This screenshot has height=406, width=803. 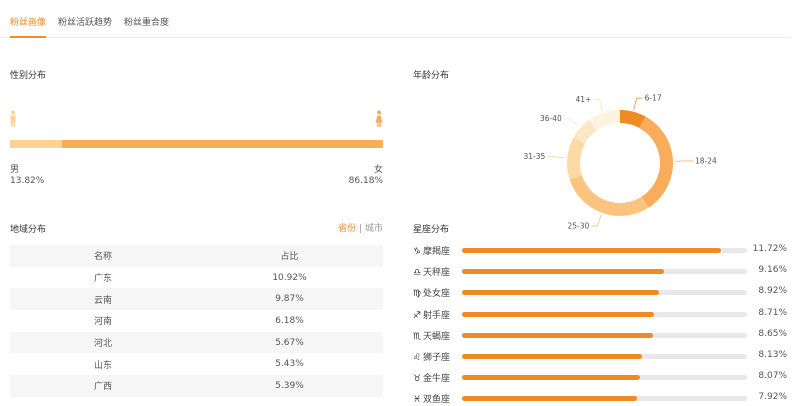 What do you see at coordinates (85, 21) in the screenshot?
I see `tab-fan-activity: 粉丝活跃趋势` at bounding box center [85, 21].